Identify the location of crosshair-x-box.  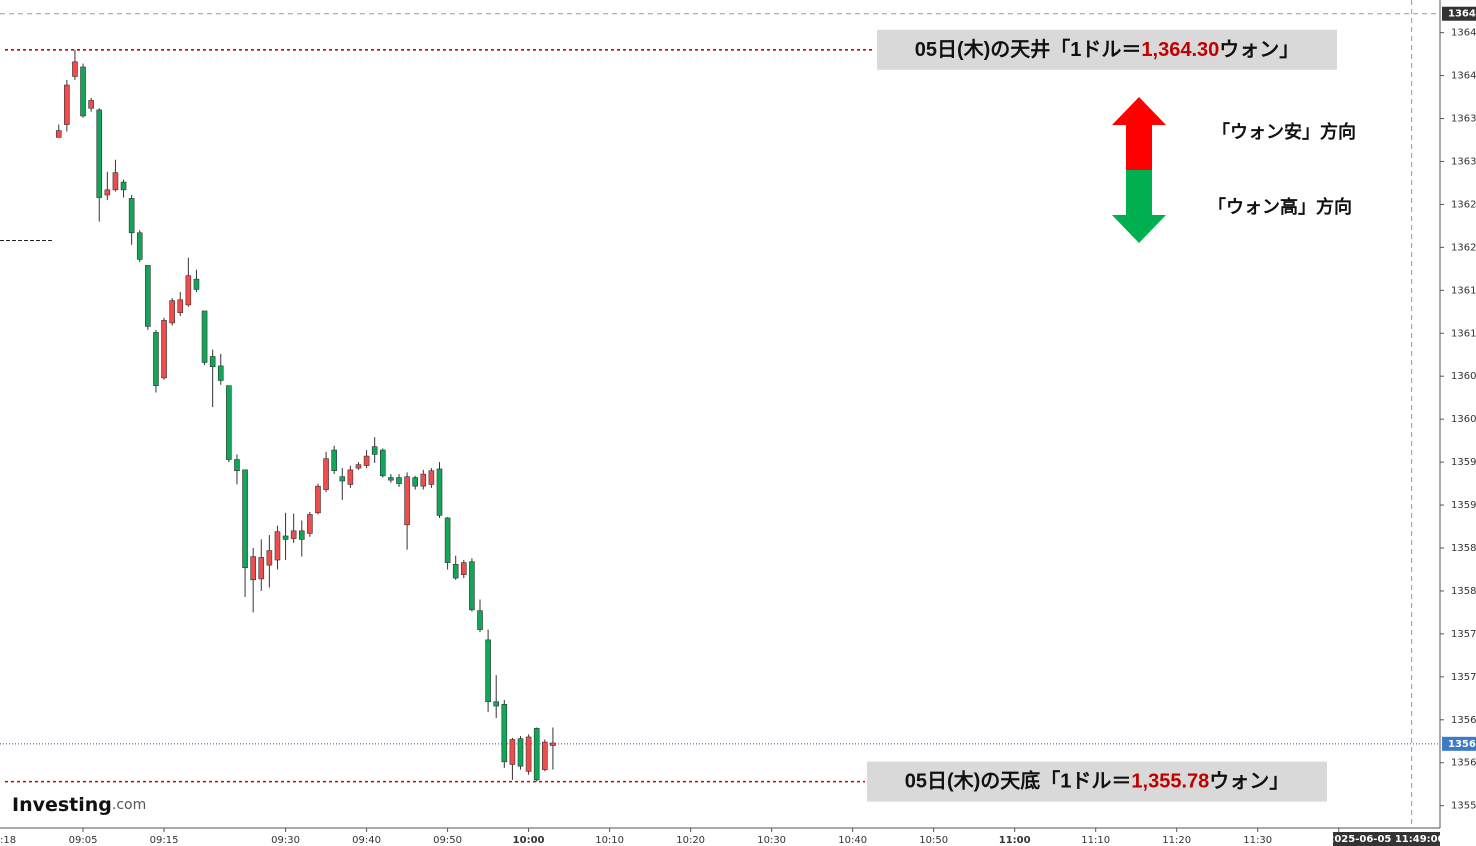
(1386, 839).